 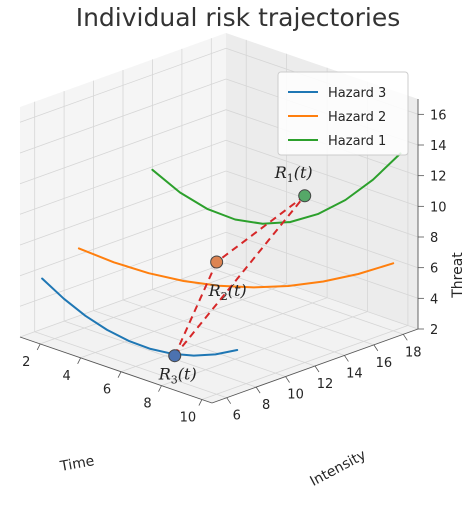 I want to click on connection-lines, so click(x=239, y=275).